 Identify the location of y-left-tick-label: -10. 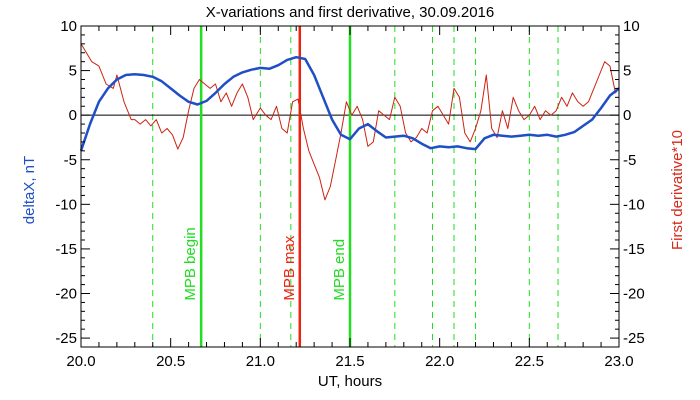
(66, 204).